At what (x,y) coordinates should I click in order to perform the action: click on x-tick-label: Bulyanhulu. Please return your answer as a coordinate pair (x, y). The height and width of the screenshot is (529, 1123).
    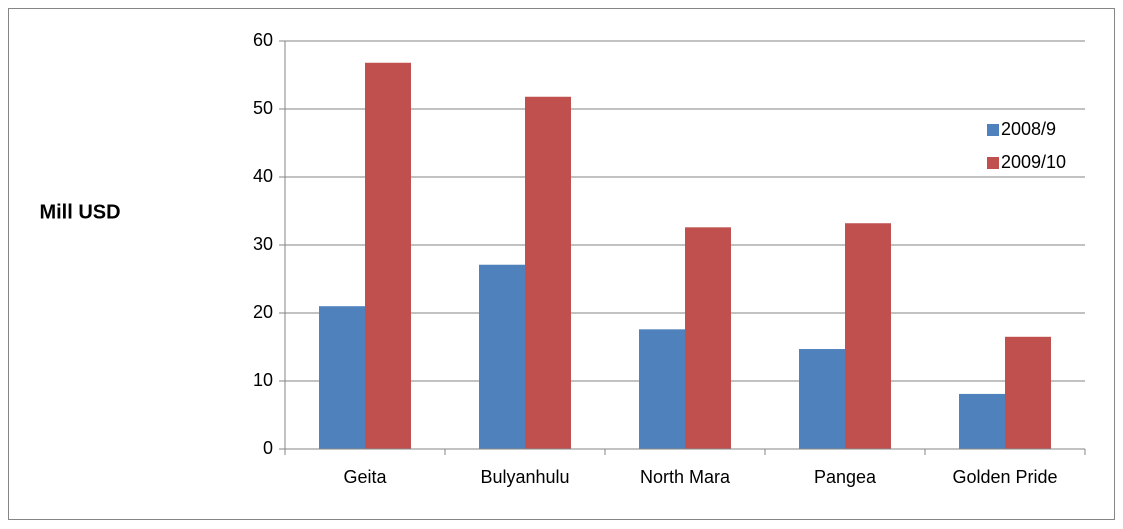
    Looking at the image, I should click on (524, 477).